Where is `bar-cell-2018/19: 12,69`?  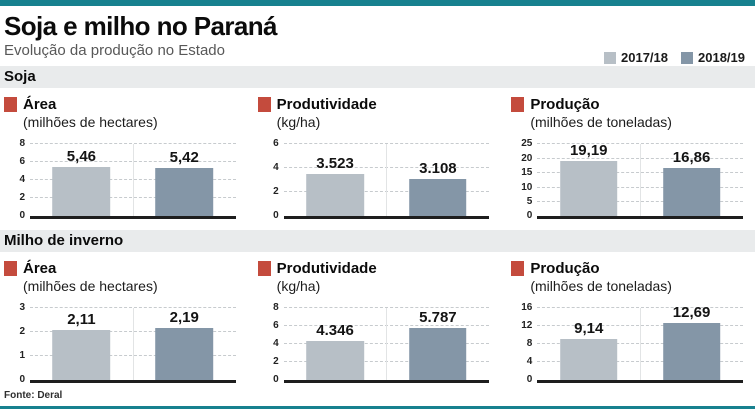
bar-cell-2018/19: 12,69 is located at coordinates (691, 343).